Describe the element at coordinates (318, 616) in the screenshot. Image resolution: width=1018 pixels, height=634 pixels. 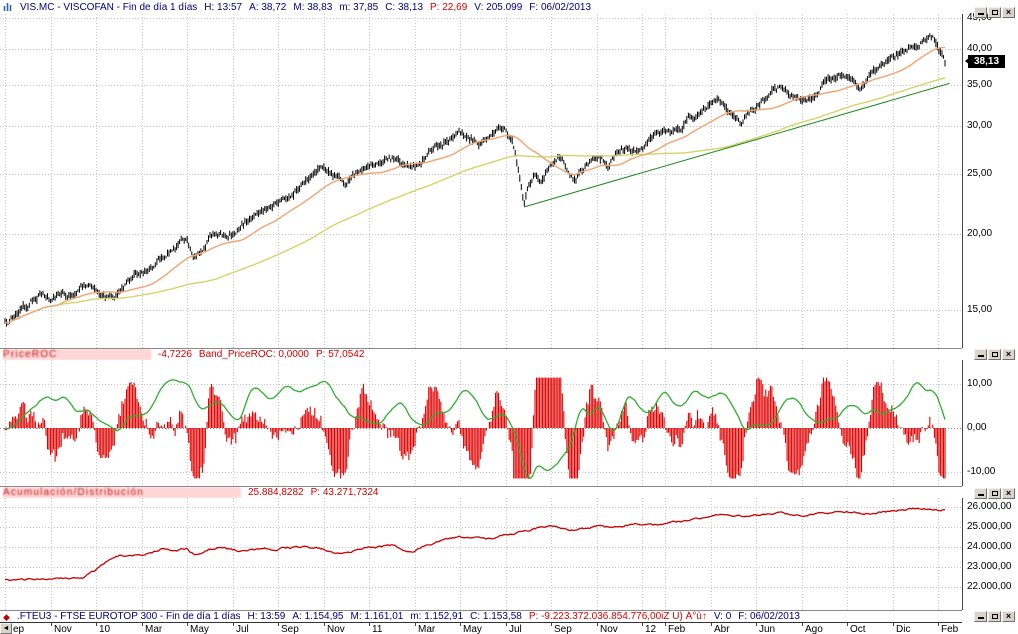
I see `field-open: A: 1.154,95` at that location.